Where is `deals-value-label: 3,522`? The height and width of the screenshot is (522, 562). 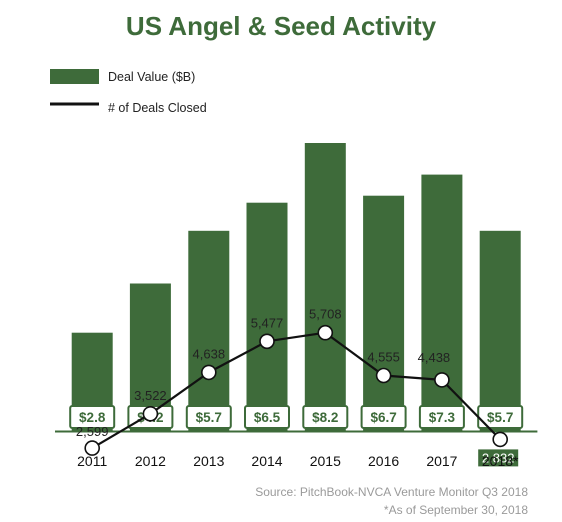
deals-value-label: 3,522 is located at coordinates (150, 395).